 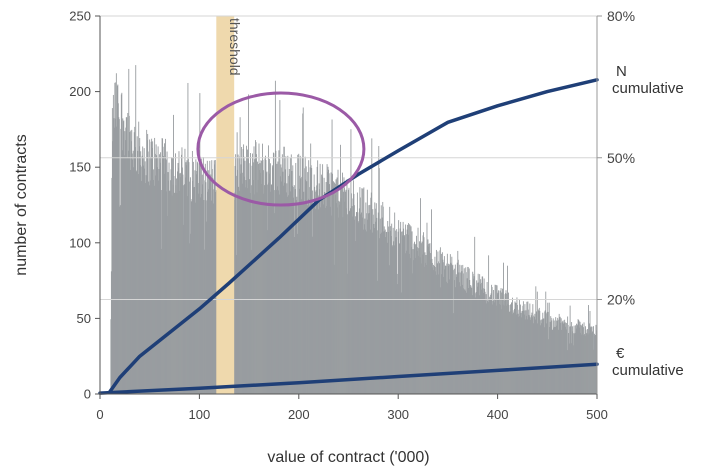 What do you see at coordinates (84, 318) in the screenshot?
I see `y-tick-label: 50` at bounding box center [84, 318].